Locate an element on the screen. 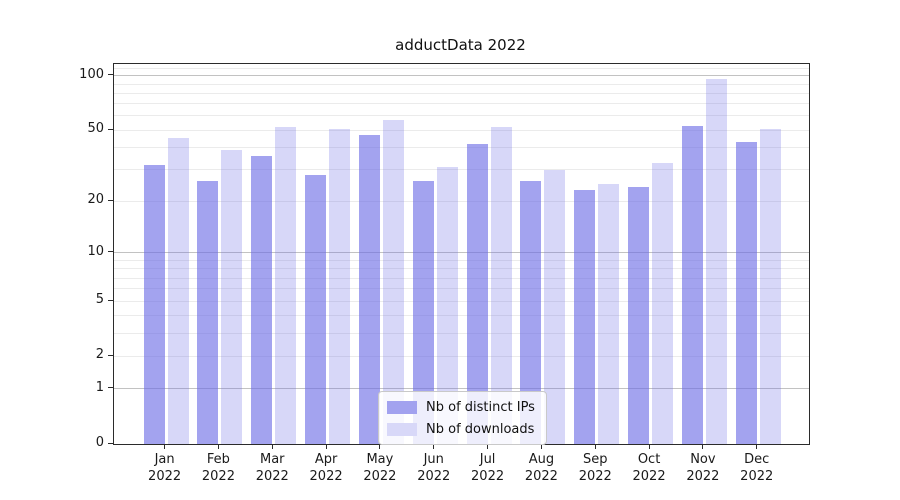  bar-distinct-ips-may is located at coordinates (369, 289).